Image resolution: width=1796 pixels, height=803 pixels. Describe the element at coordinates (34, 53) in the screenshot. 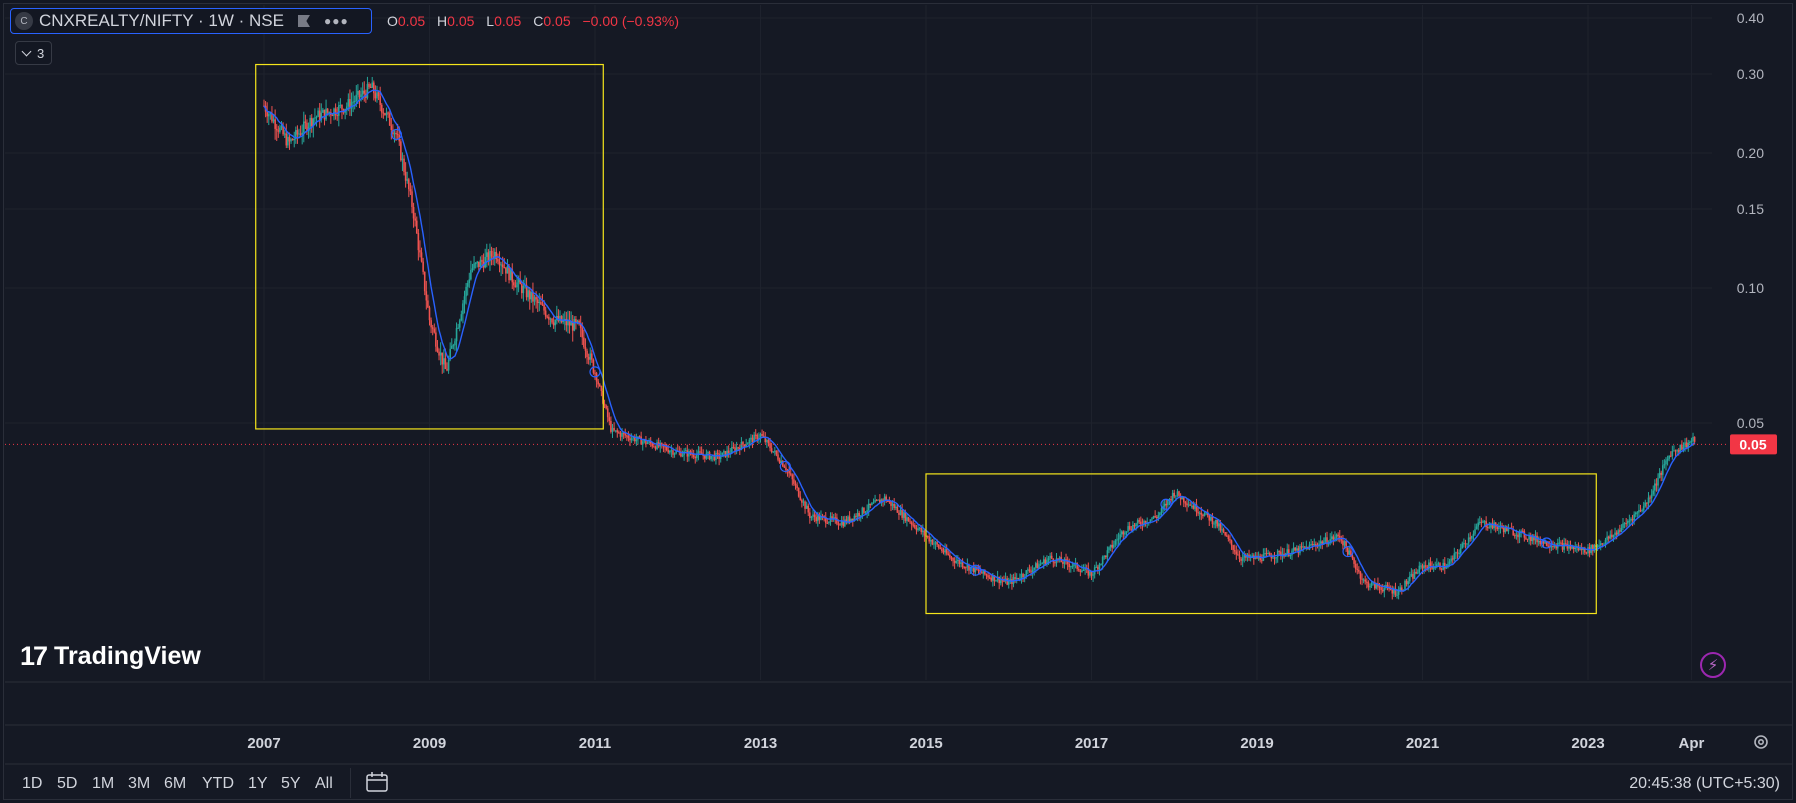

I see `indicators-toggle-button: 3` at that location.